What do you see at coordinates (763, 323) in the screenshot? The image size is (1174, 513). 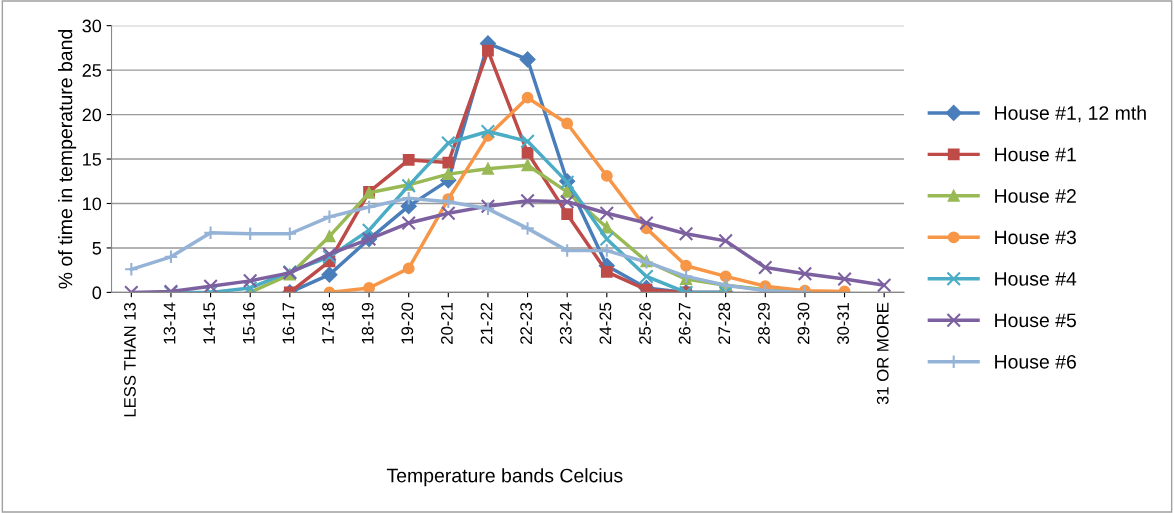 I see `x-tick-label: 28-29` at bounding box center [763, 323].